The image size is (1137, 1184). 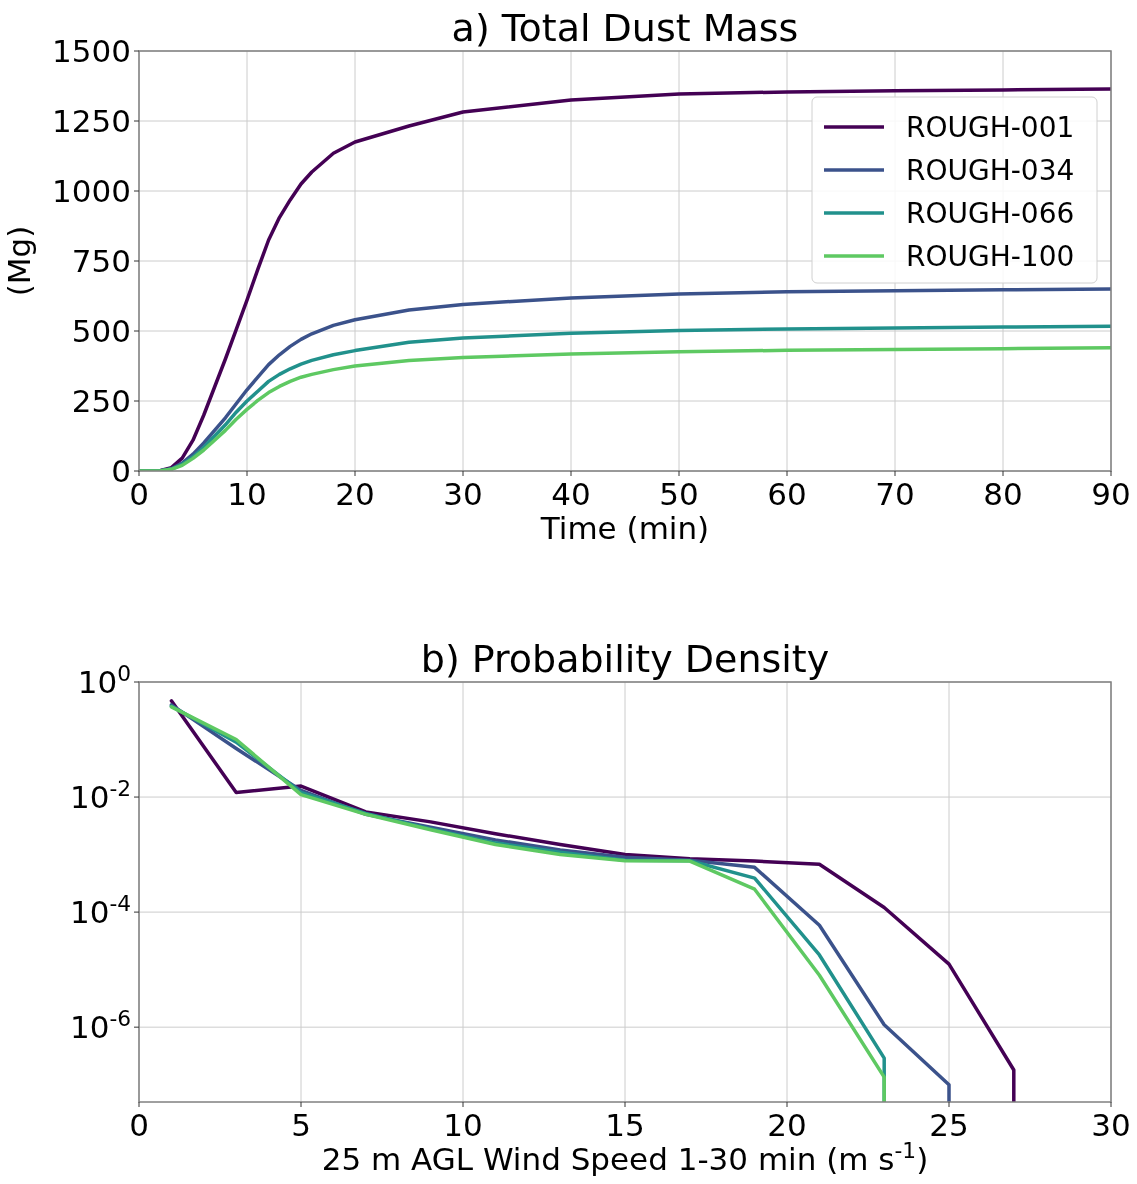 What do you see at coordinates (104, 680) in the screenshot?
I see `y-tick-label: 10$^{0}$` at bounding box center [104, 680].